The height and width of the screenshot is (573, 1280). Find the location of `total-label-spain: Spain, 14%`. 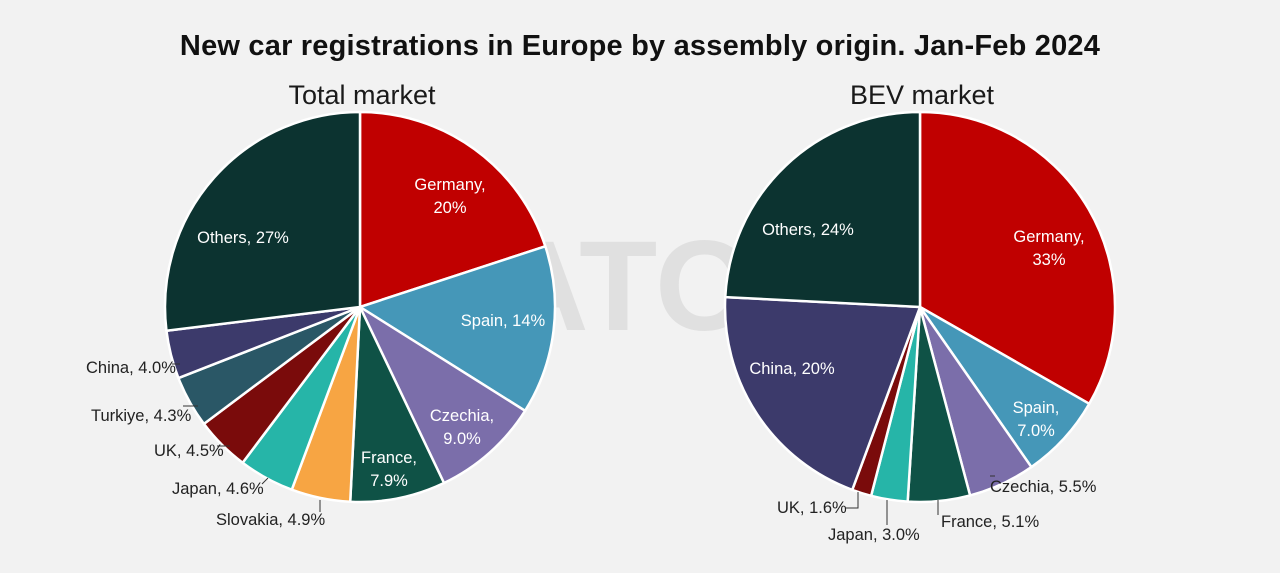

total-label-spain: Spain, 14% is located at coordinates (503, 321).